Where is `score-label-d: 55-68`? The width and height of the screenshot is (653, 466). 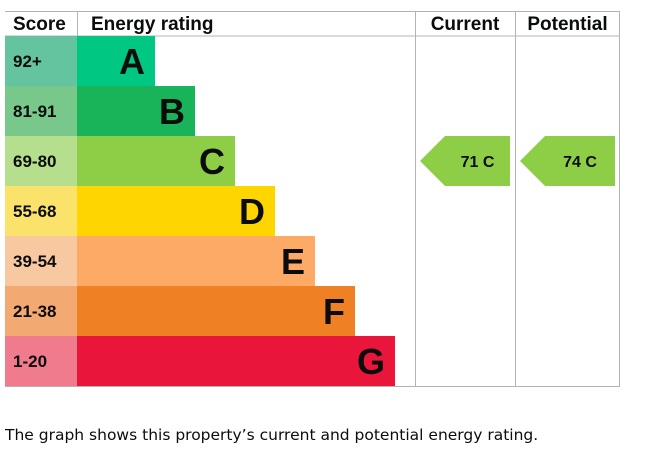
score-label-d: 55-68 is located at coordinates (34, 211).